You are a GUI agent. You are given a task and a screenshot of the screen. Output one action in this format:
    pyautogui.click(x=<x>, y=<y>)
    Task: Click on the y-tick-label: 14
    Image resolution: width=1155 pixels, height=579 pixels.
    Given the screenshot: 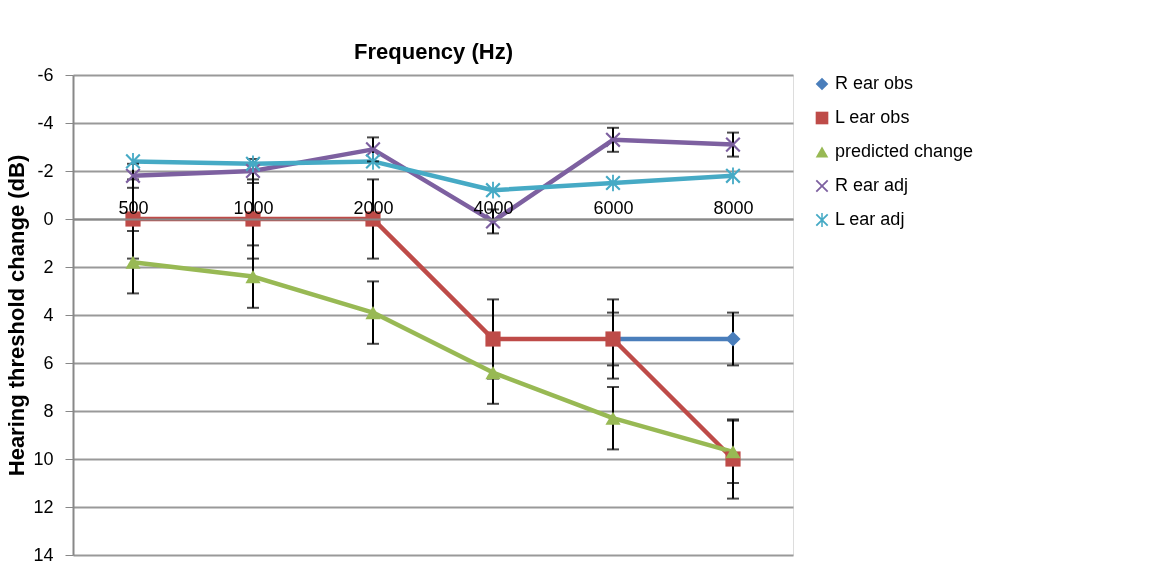 What is the action you would take?
    pyautogui.click(x=43, y=554)
    